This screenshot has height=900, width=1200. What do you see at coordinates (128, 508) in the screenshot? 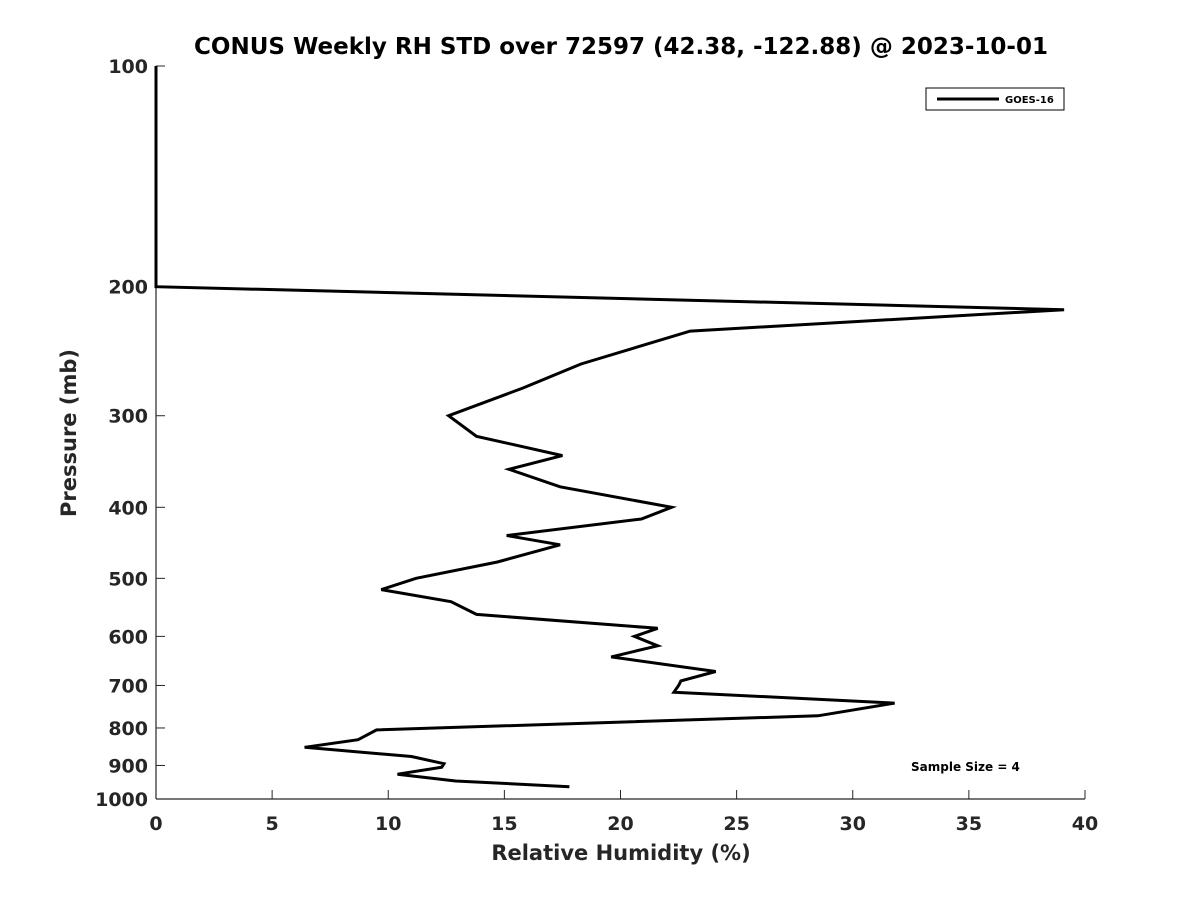
I see `y-tick-label: 400` at bounding box center [128, 508].